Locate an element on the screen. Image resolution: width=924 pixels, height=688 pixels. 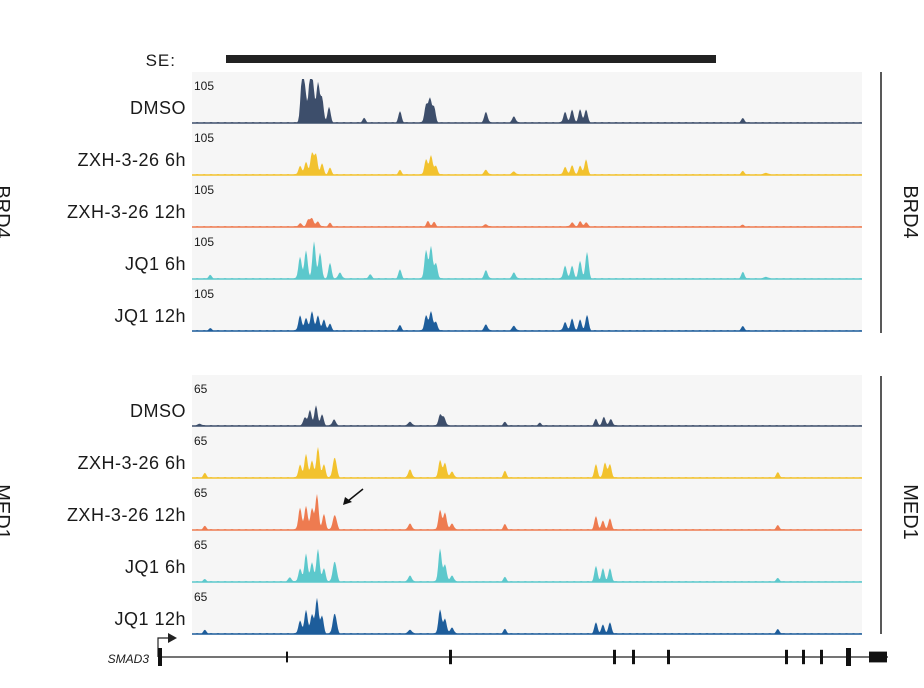
med1-track-4: 65 JQ1 12h is located at coordinates (488, 609).